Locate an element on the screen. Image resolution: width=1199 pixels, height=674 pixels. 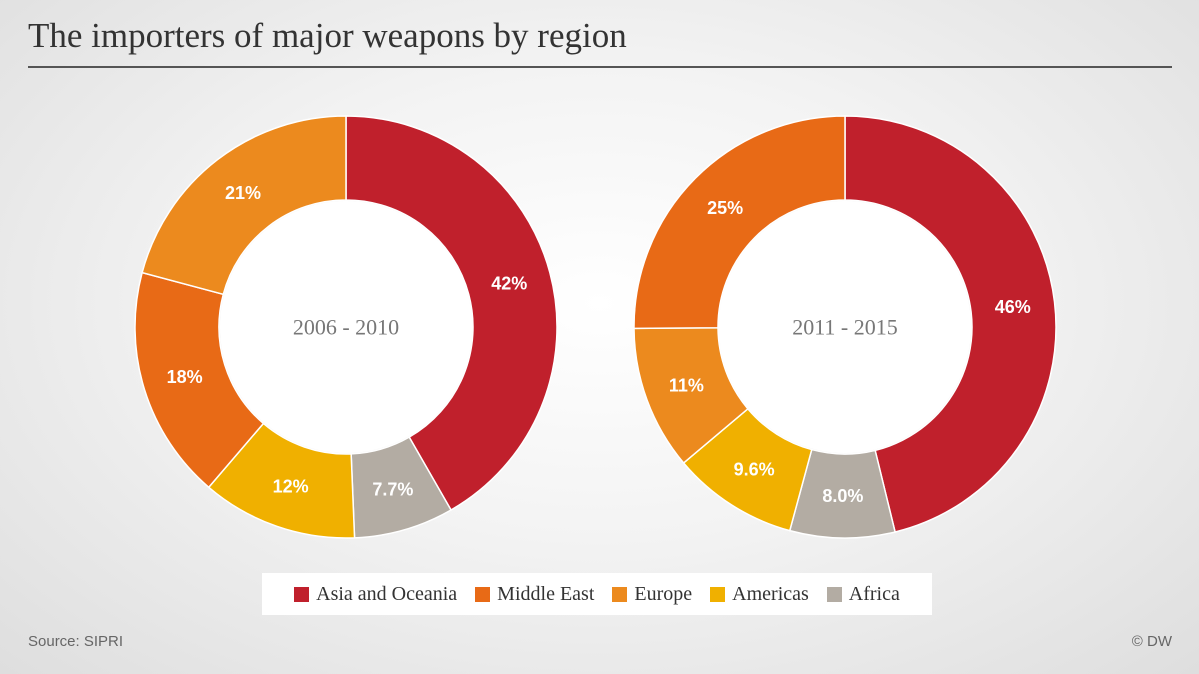
donut-1-value-label-americas: 12% is located at coordinates (291, 487).